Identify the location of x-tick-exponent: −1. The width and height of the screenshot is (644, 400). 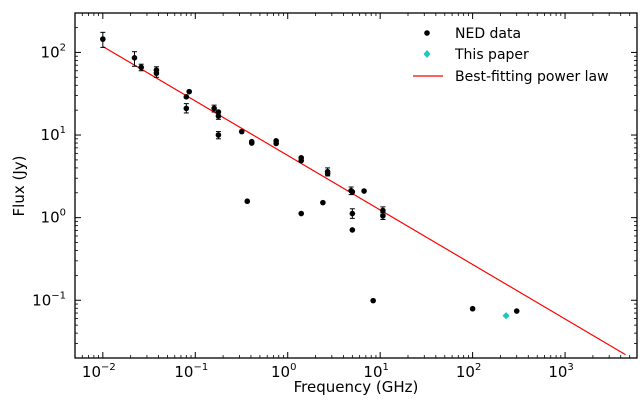
(200, 367).